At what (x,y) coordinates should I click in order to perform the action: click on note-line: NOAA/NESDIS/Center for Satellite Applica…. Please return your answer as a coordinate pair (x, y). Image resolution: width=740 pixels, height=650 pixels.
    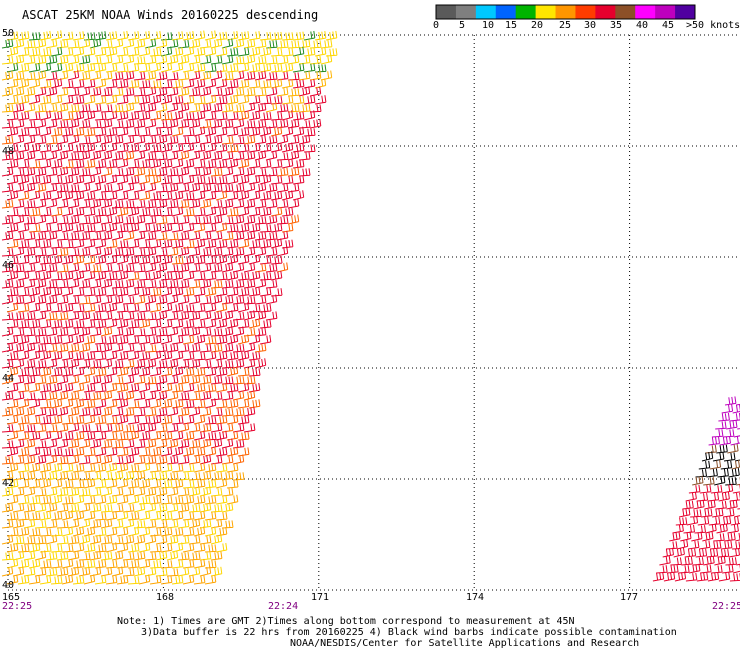
    Looking at the image, I should click on (465, 643).